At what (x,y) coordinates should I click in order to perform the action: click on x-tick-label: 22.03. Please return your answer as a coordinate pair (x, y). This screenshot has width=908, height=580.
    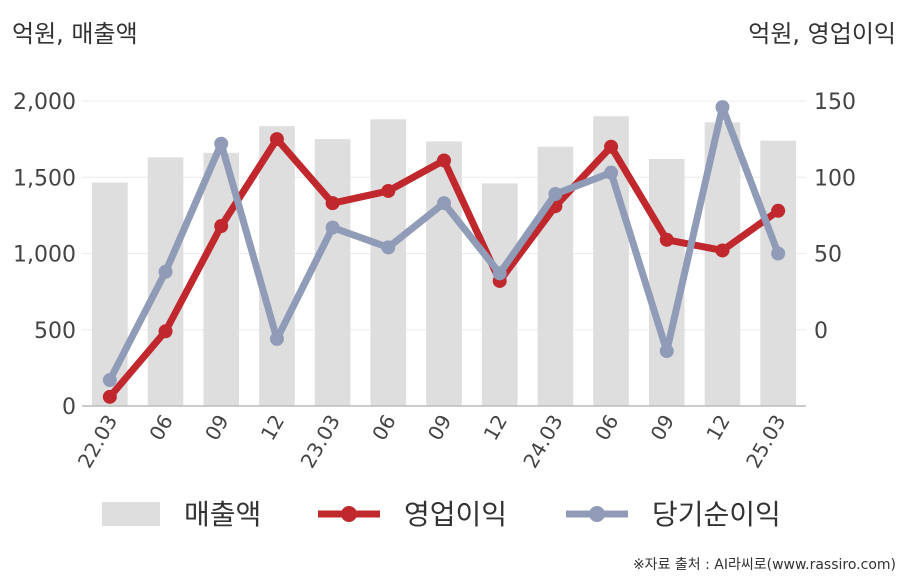
    Looking at the image, I should click on (97, 442).